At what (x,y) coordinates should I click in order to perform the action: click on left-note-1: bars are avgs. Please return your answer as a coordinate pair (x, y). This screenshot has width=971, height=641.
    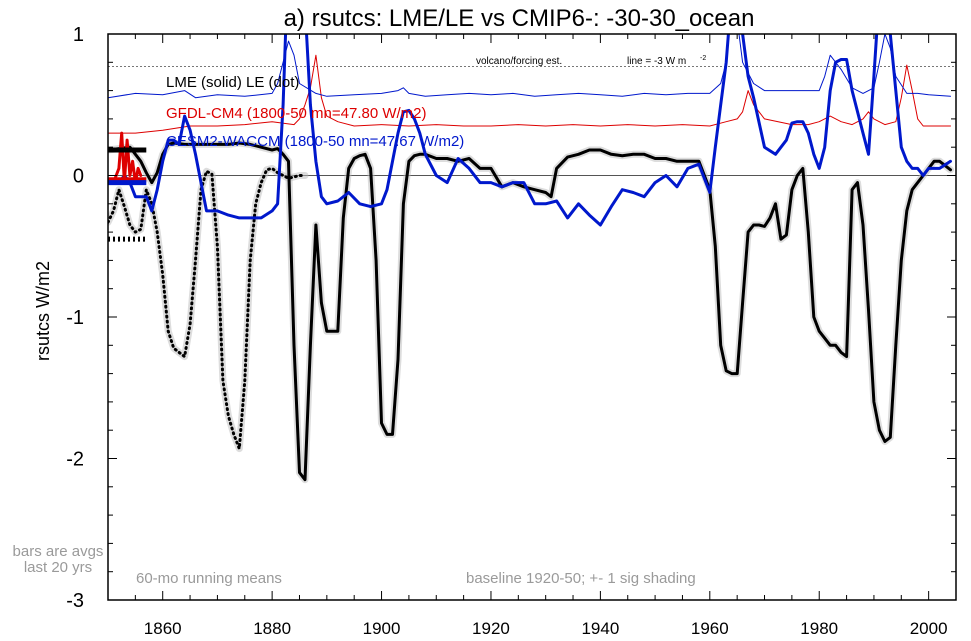
    Looking at the image, I should click on (58, 551).